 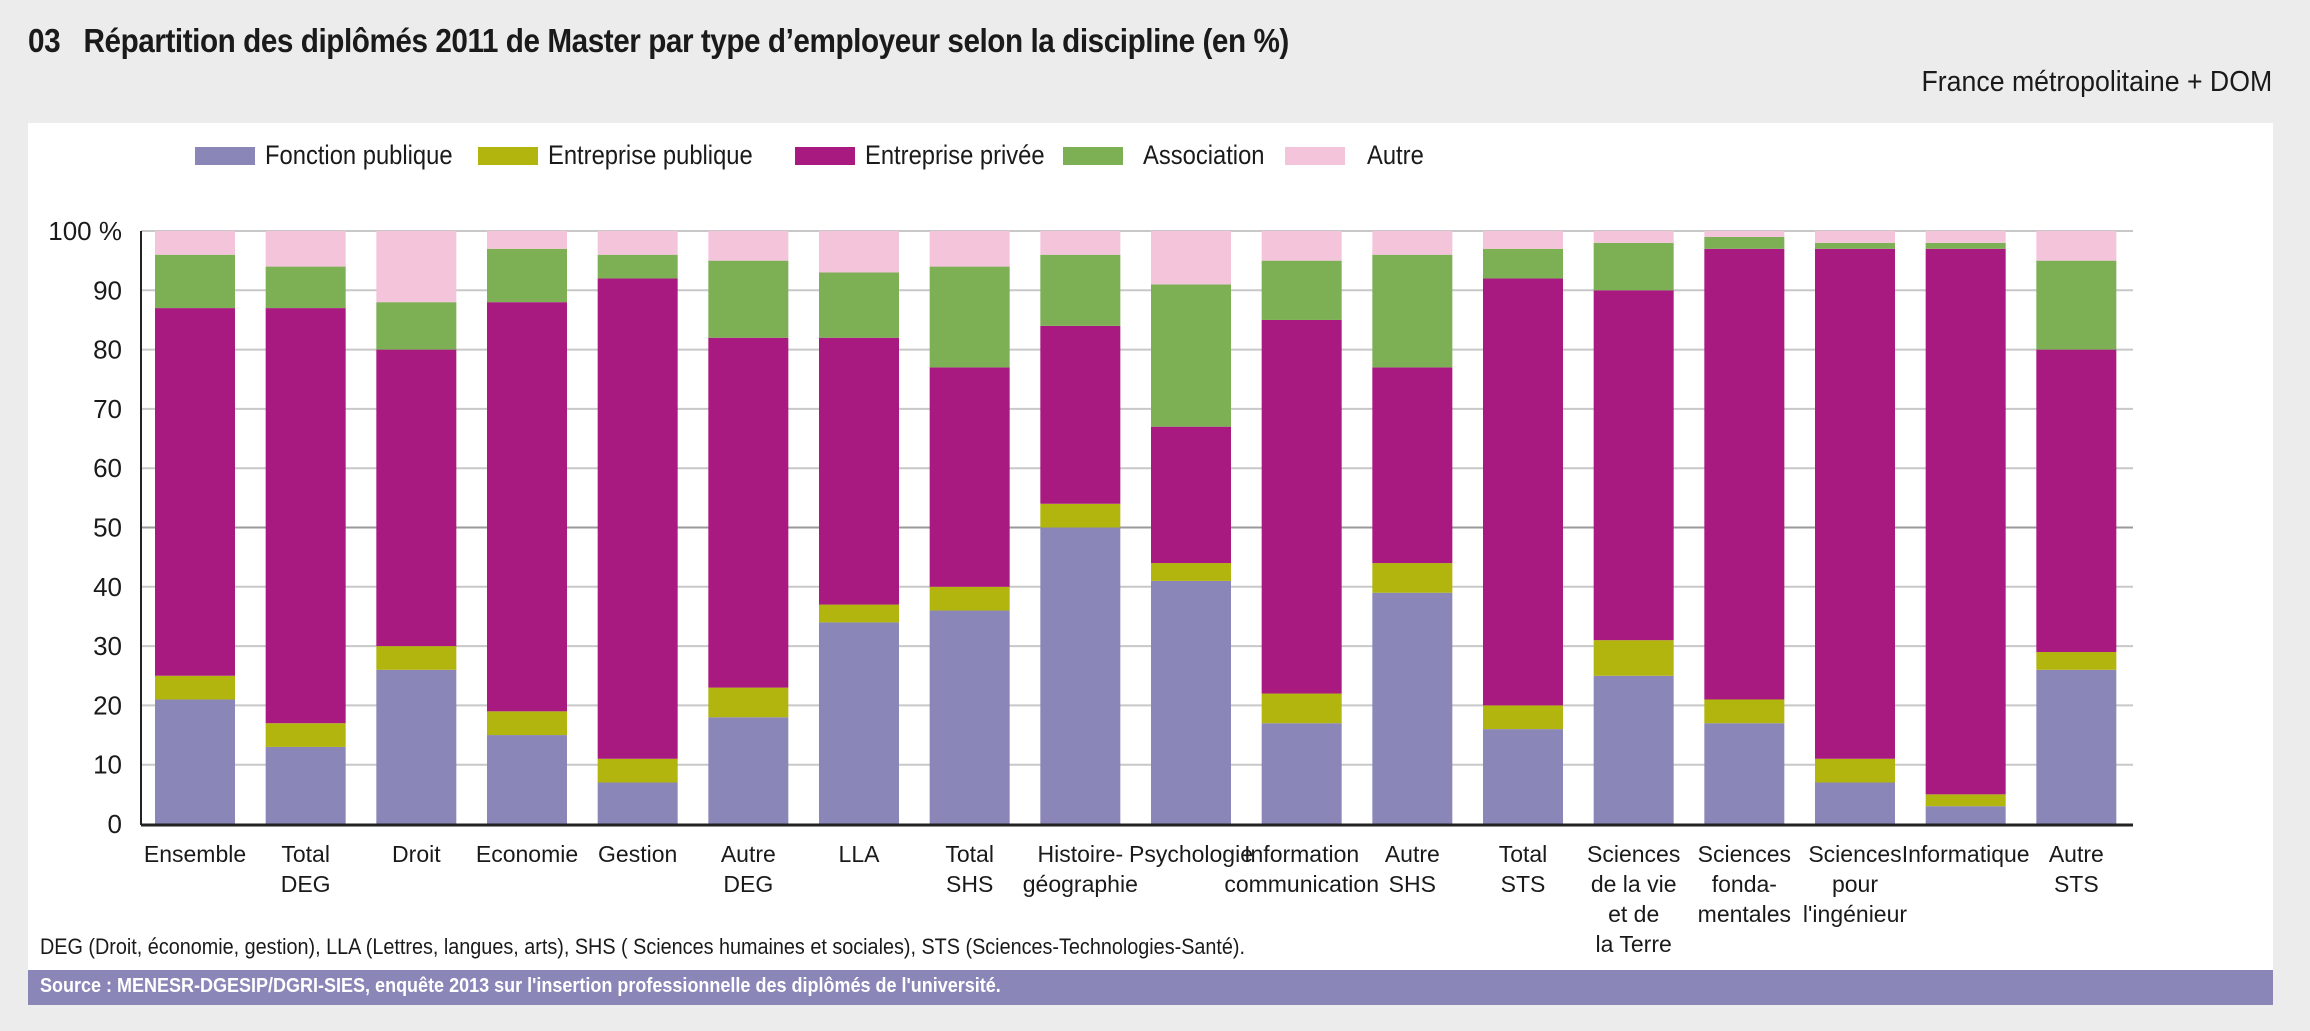 What do you see at coordinates (955, 155) in the screenshot?
I see `legend-label: Entreprise privée` at bounding box center [955, 155].